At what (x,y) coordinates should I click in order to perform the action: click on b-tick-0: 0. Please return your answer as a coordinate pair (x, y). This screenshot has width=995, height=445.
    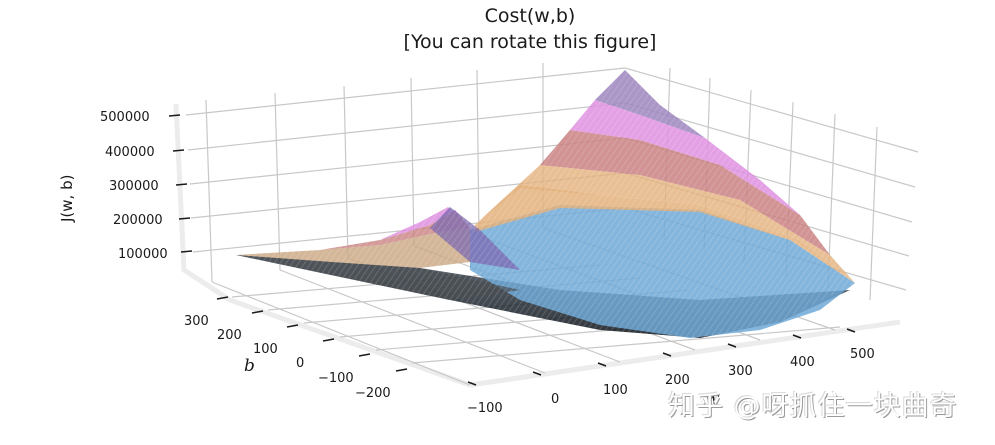
    Looking at the image, I should click on (300, 363).